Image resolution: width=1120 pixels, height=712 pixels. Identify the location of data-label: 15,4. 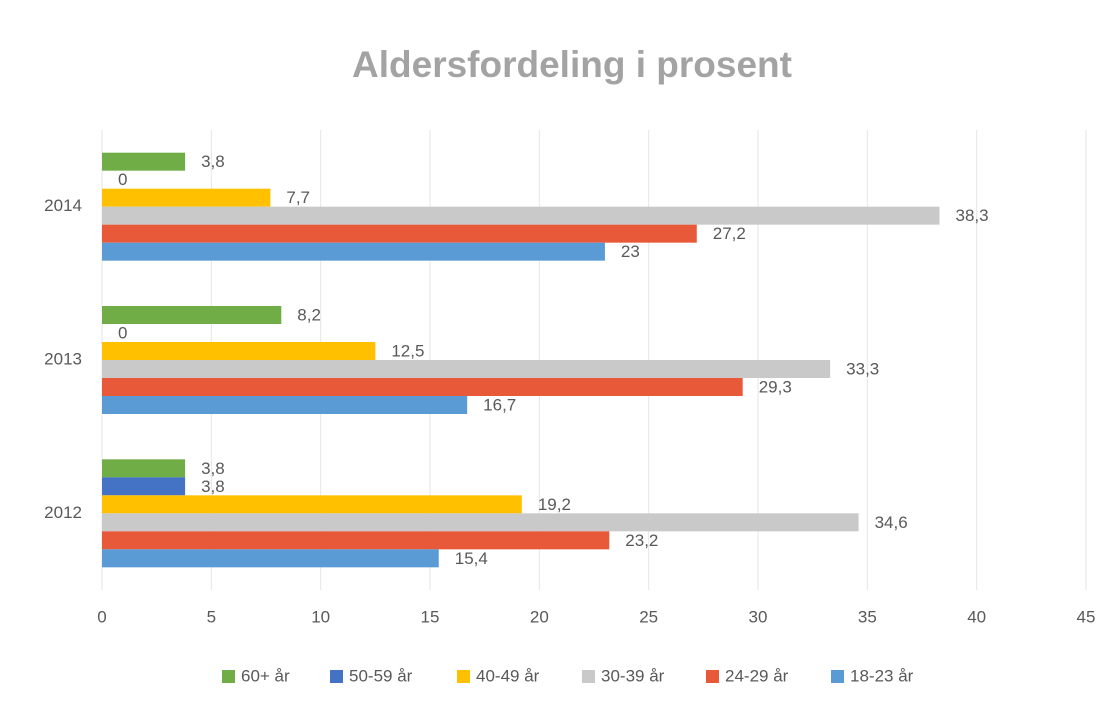
(471, 558).